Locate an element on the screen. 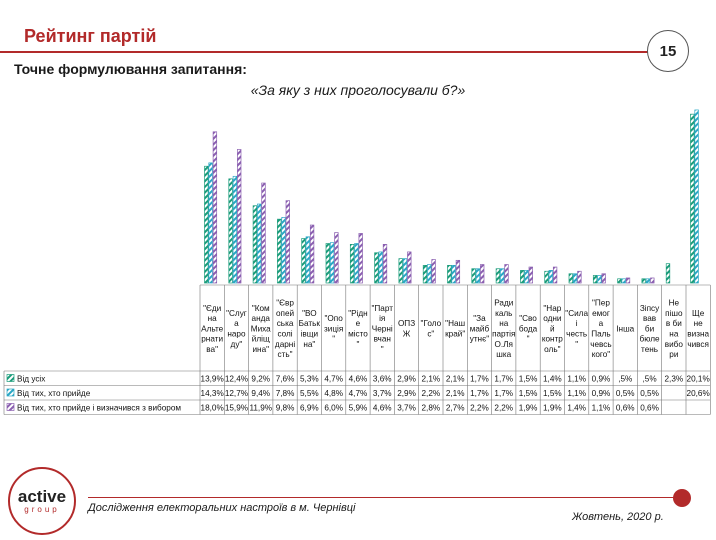 The width and height of the screenshot is (716, 540). bar-s2-c9 is located at coordinates (405, 271).